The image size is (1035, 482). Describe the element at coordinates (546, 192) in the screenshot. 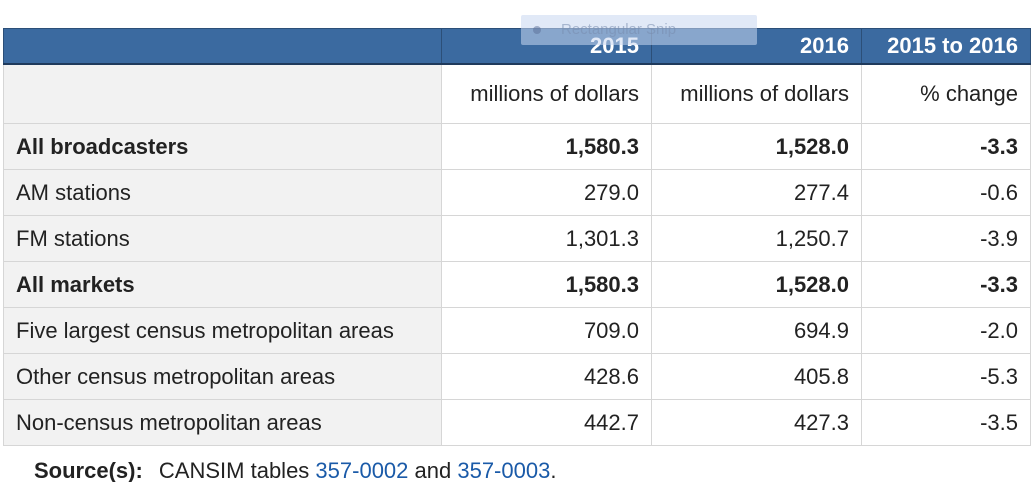

I see `value-2015: 279.0` at that location.